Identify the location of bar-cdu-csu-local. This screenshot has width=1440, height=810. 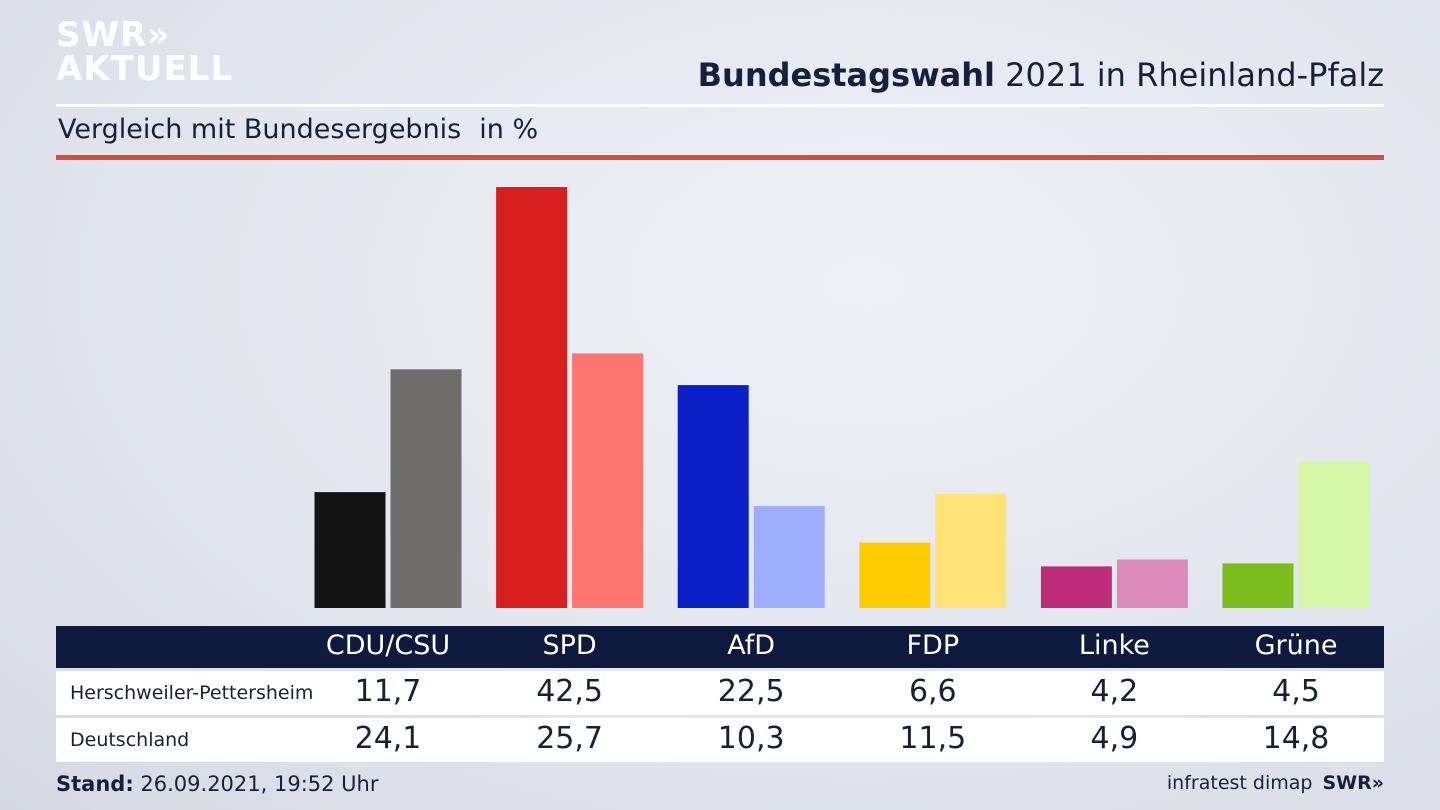
(350, 550).